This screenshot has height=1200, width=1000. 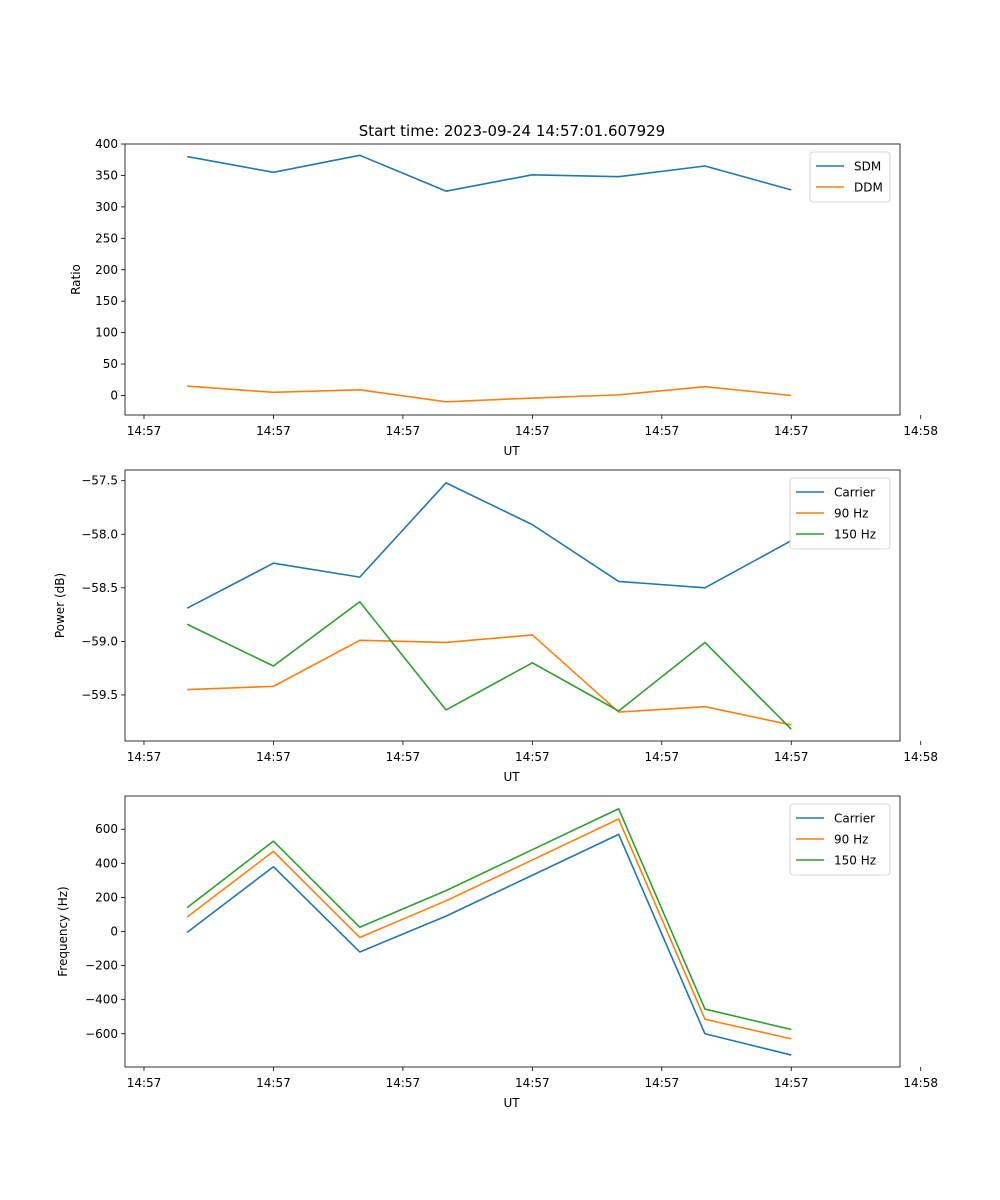 What do you see at coordinates (489, 173) in the screenshot?
I see `series-line-sdm` at bounding box center [489, 173].